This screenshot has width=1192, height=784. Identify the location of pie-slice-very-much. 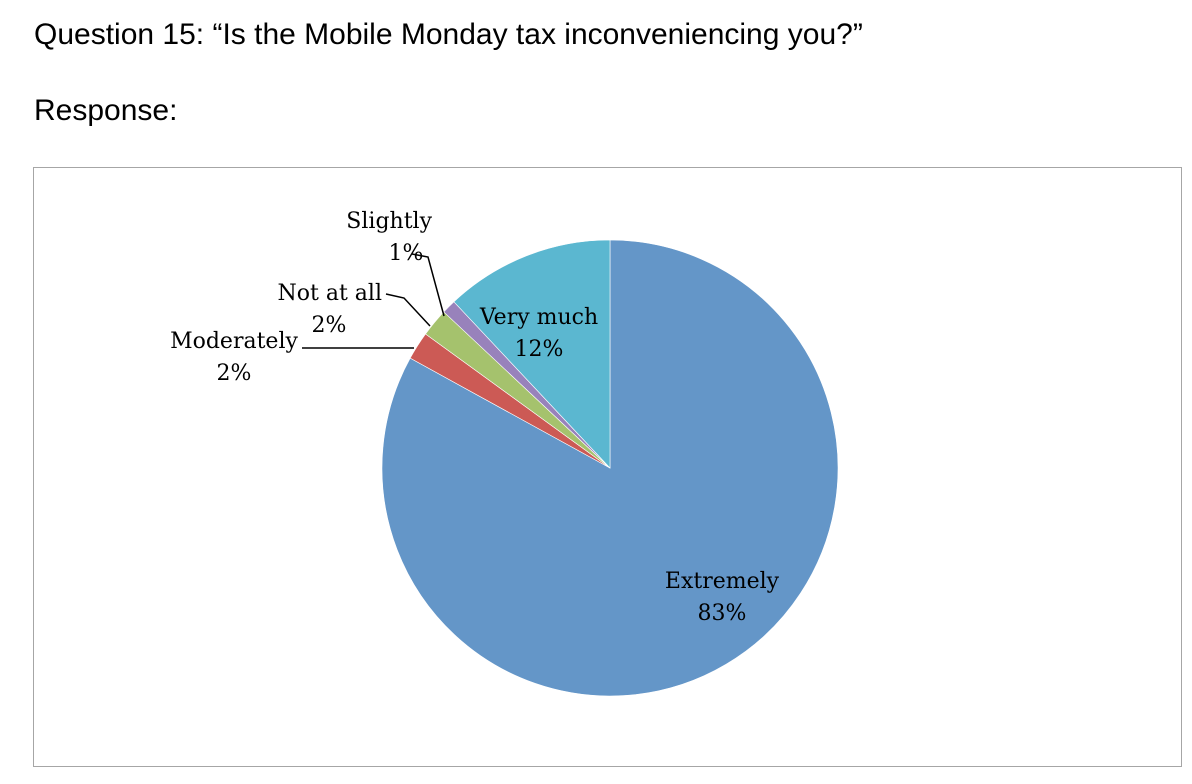
(532, 354).